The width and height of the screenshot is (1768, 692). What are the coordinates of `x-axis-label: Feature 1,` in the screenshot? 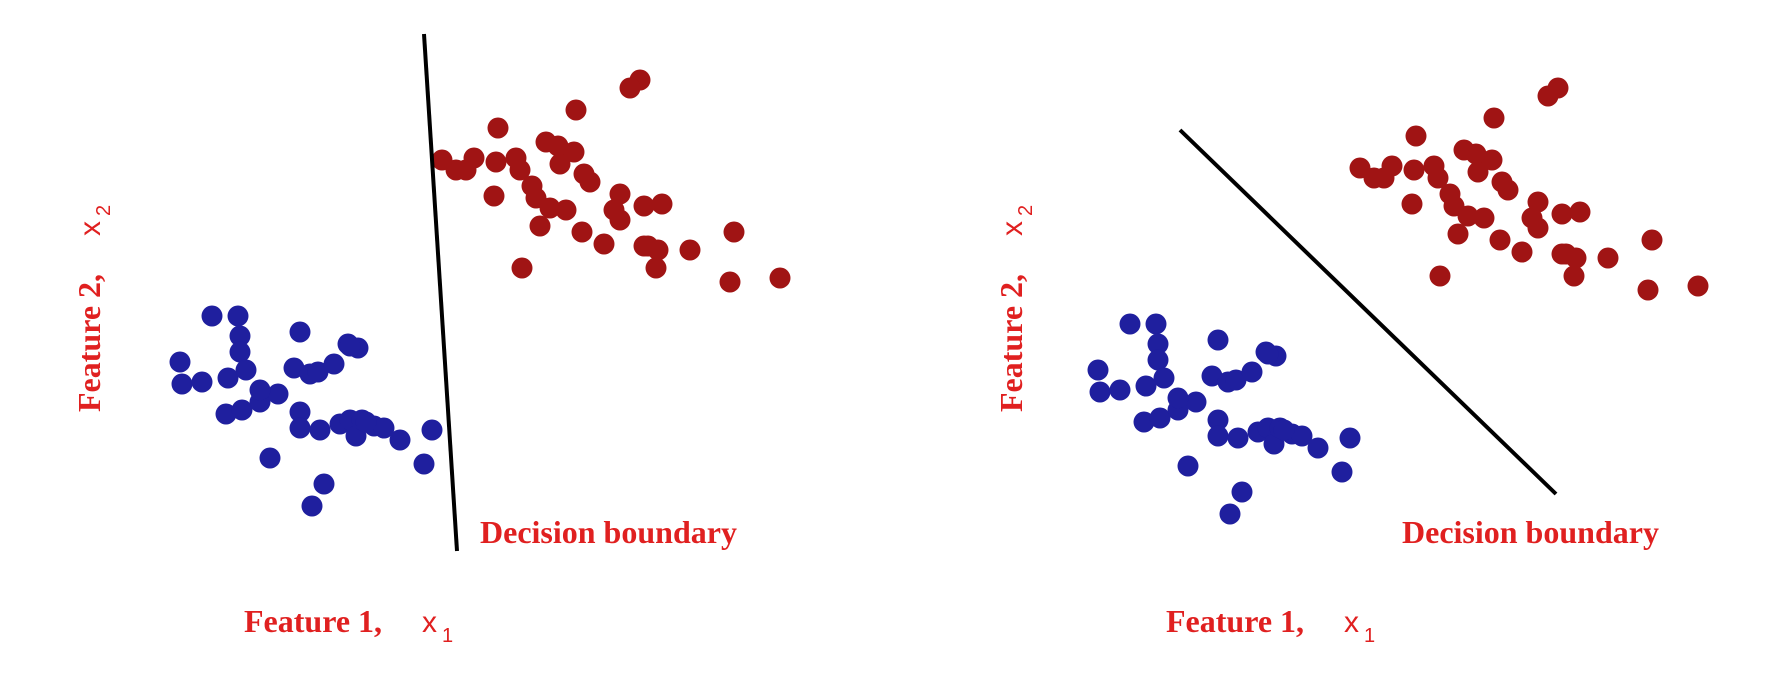 It's located at (1235, 621).